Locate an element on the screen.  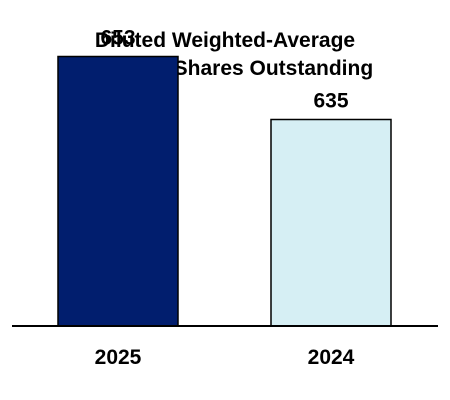
x-tick-label-2024: 2024 is located at coordinates (331, 357).